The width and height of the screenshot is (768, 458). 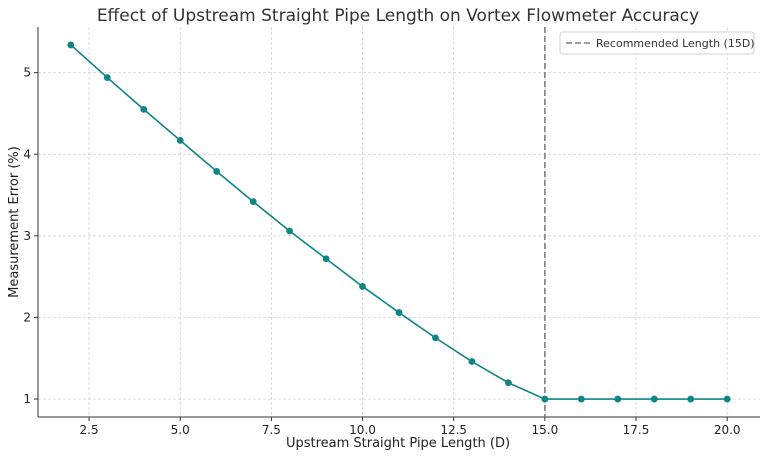 I want to click on legend: Recommended Length (15D), so click(x=657, y=43).